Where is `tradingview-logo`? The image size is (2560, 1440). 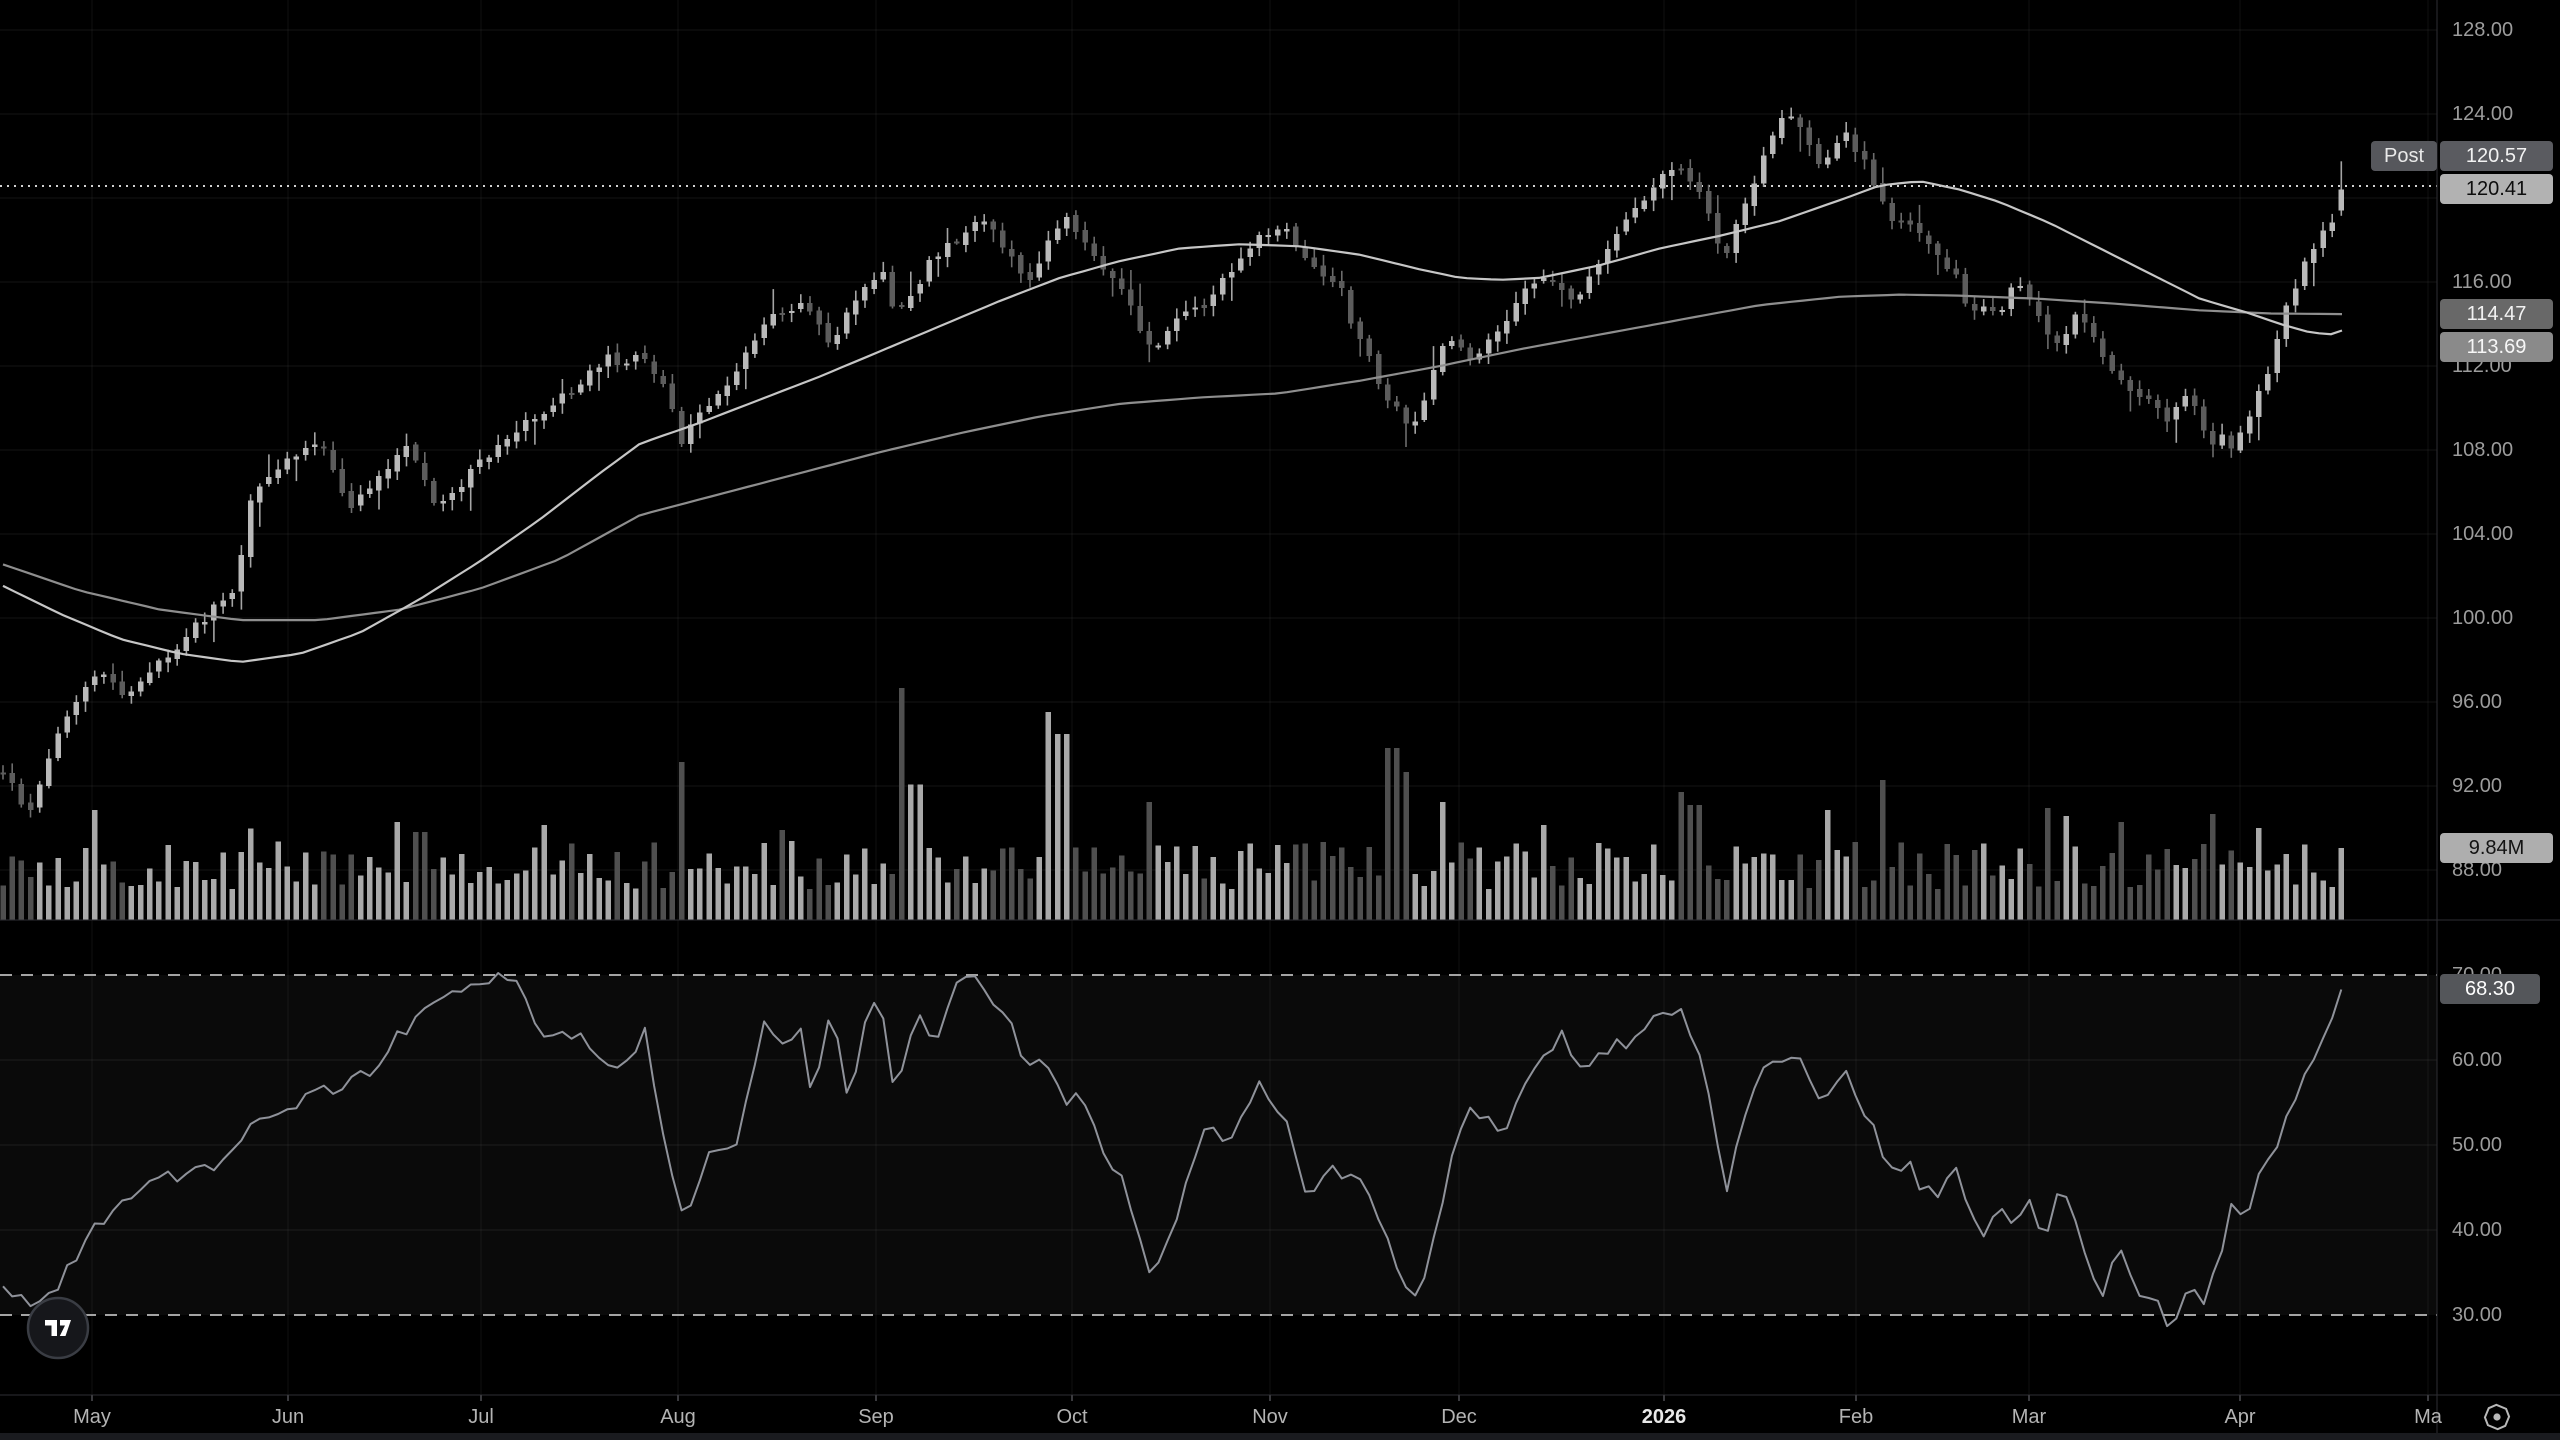
tradingview-logo is located at coordinates (58, 1328).